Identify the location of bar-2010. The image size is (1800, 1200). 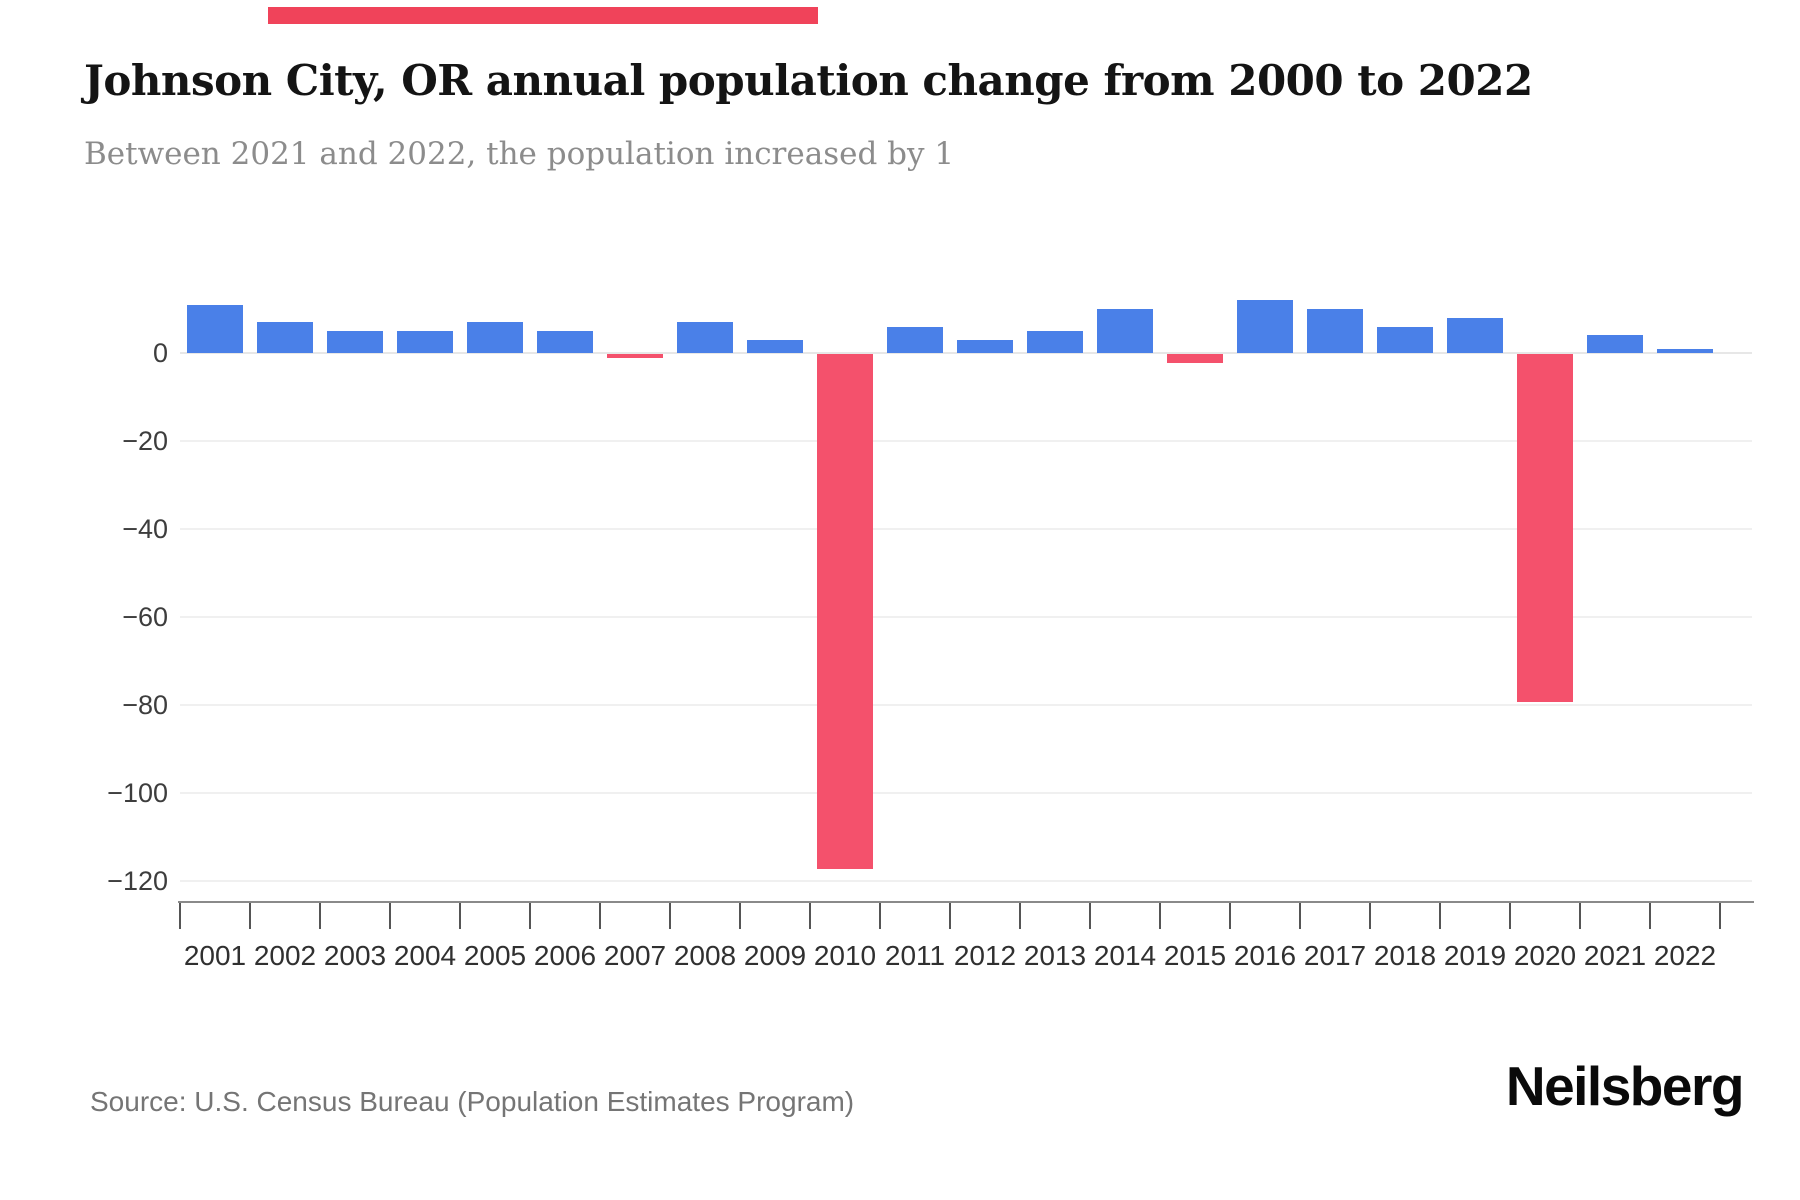
(845, 611).